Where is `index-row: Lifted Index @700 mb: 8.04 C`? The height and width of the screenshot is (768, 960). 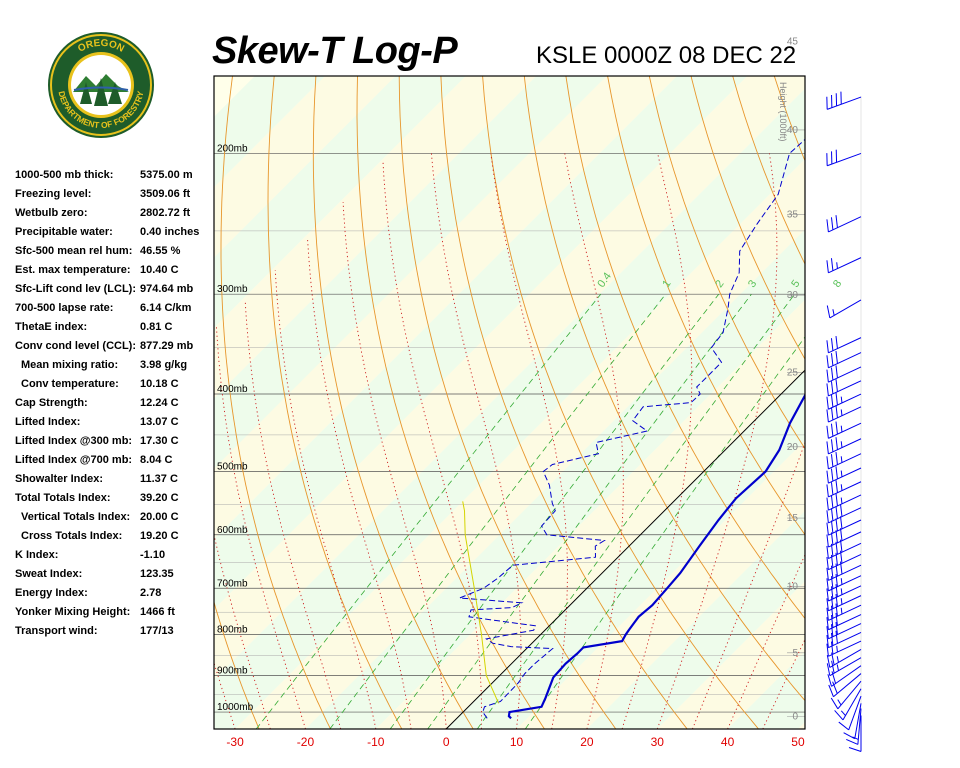
index-row: Lifted Index @700 mb: 8.04 C is located at coordinates (115, 461).